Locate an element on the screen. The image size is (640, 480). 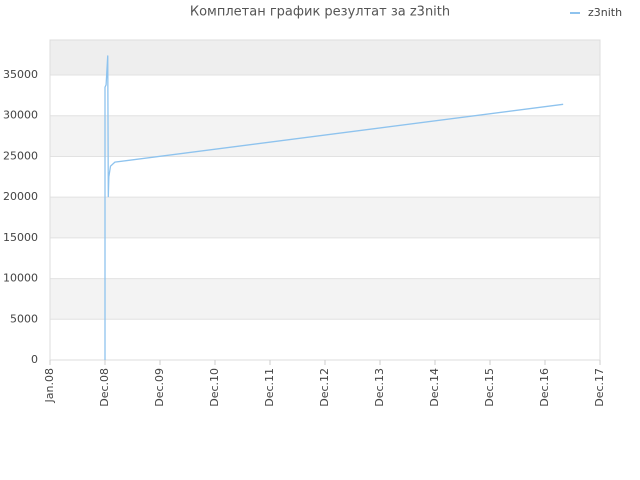
x-tick-label: Dec.12 is located at coordinates (324, 387).